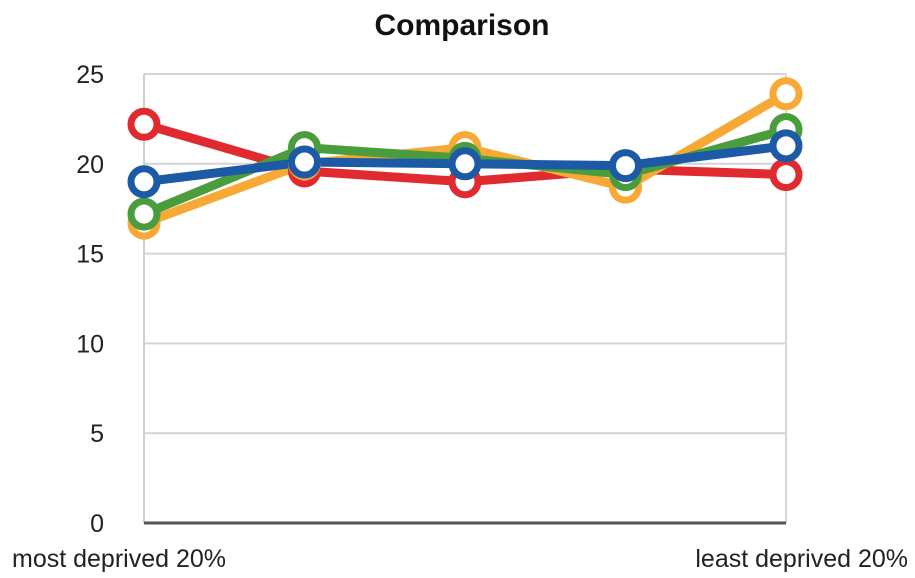 This screenshot has width=915, height=578. Describe the element at coordinates (90, 344) in the screenshot. I see `y-tick-label: 10` at that location.